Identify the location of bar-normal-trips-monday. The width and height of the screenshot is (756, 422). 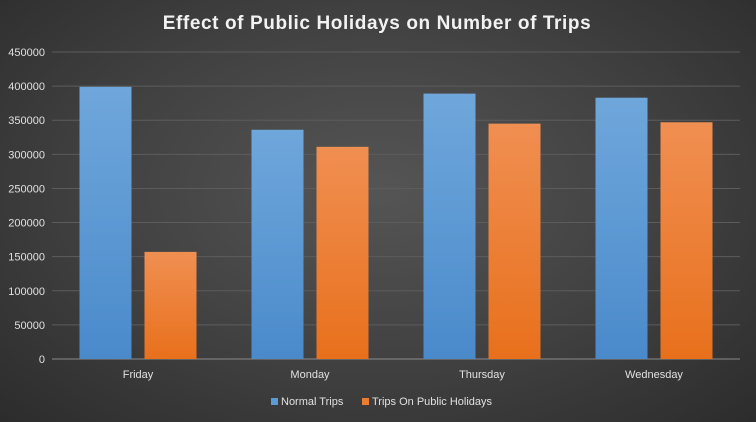
(277, 244).